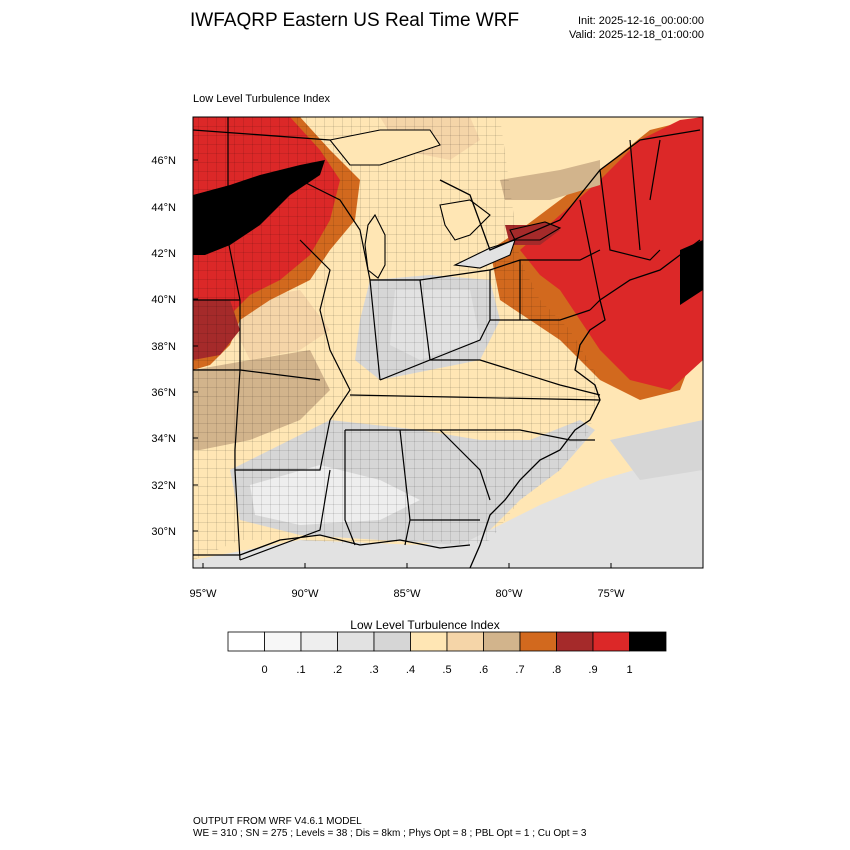 This screenshot has width=850, height=850. What do you see at coordinates (163, 532) in the screenshot?
I see `lat-label: 30°N` at bounding box center [163, 532].